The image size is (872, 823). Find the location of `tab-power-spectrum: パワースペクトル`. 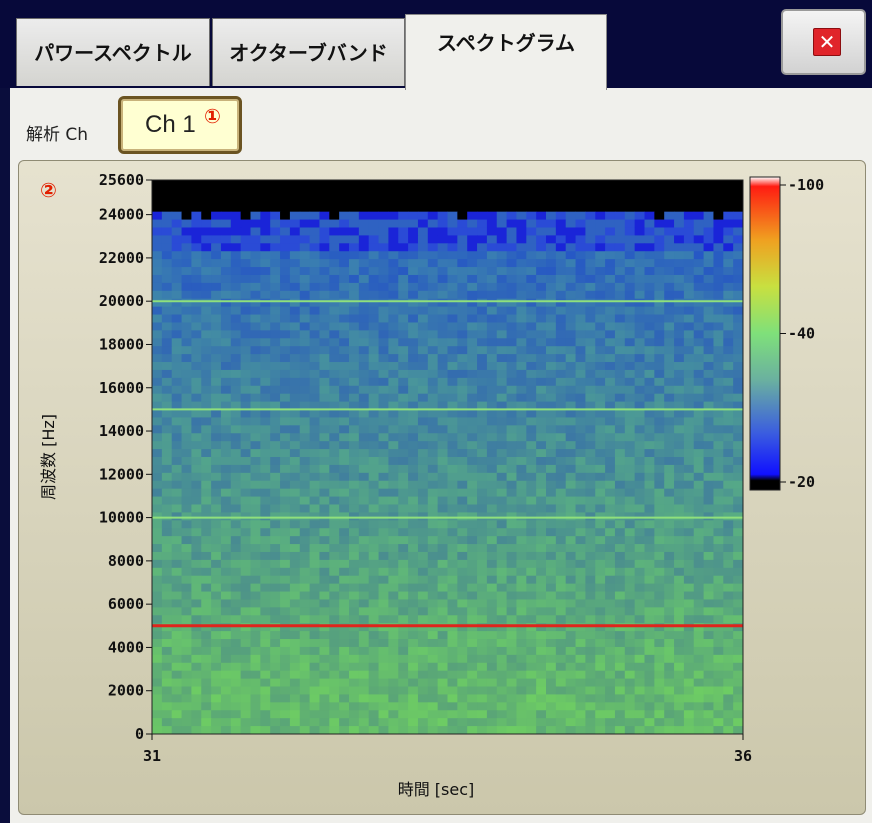

tab-power-spectrum: パワースペクトル is located at coordinates (113, 52).